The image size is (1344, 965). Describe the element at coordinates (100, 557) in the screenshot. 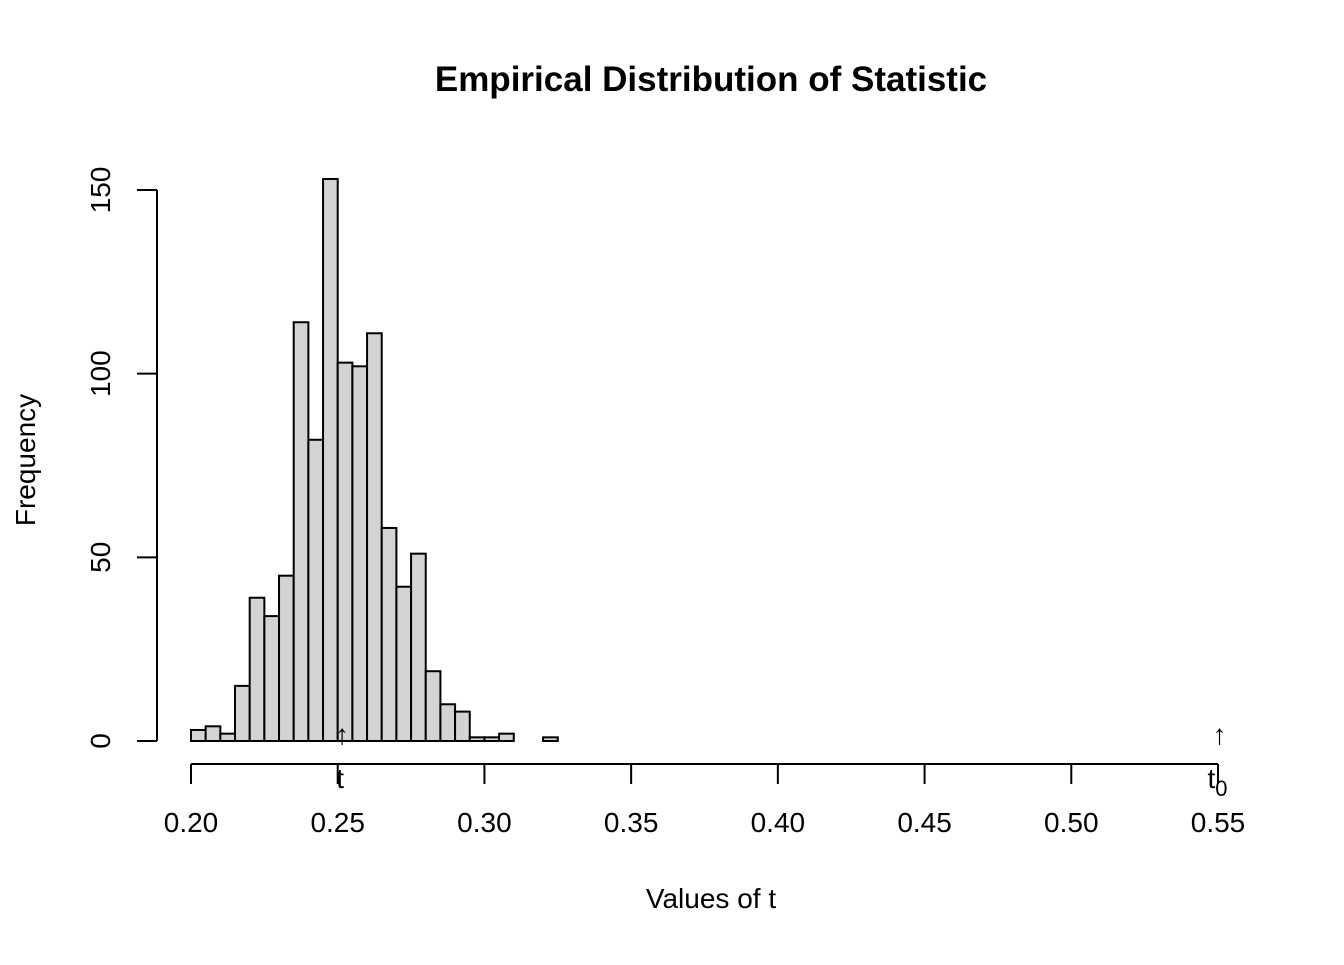

I see `y-tick-label: 50` at that location.